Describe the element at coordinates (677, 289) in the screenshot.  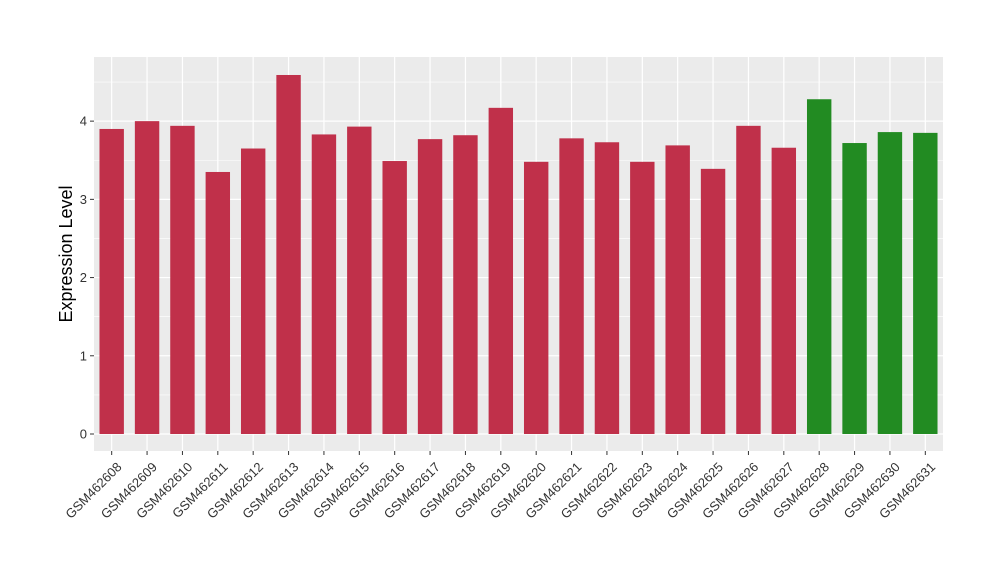
I see `bar-GSM462624` at that location.